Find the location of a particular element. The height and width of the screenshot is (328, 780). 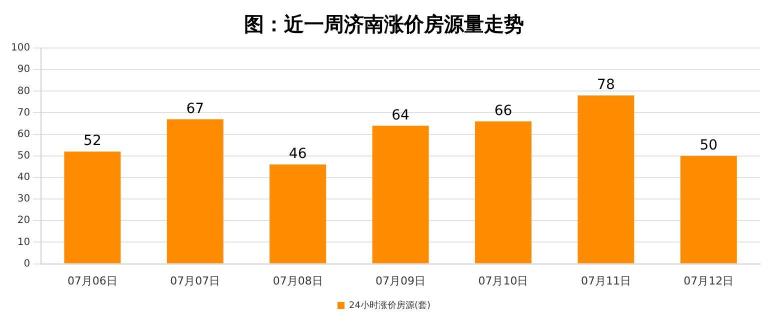

y-tick-label: 90 is located at coordinates (23, 70).